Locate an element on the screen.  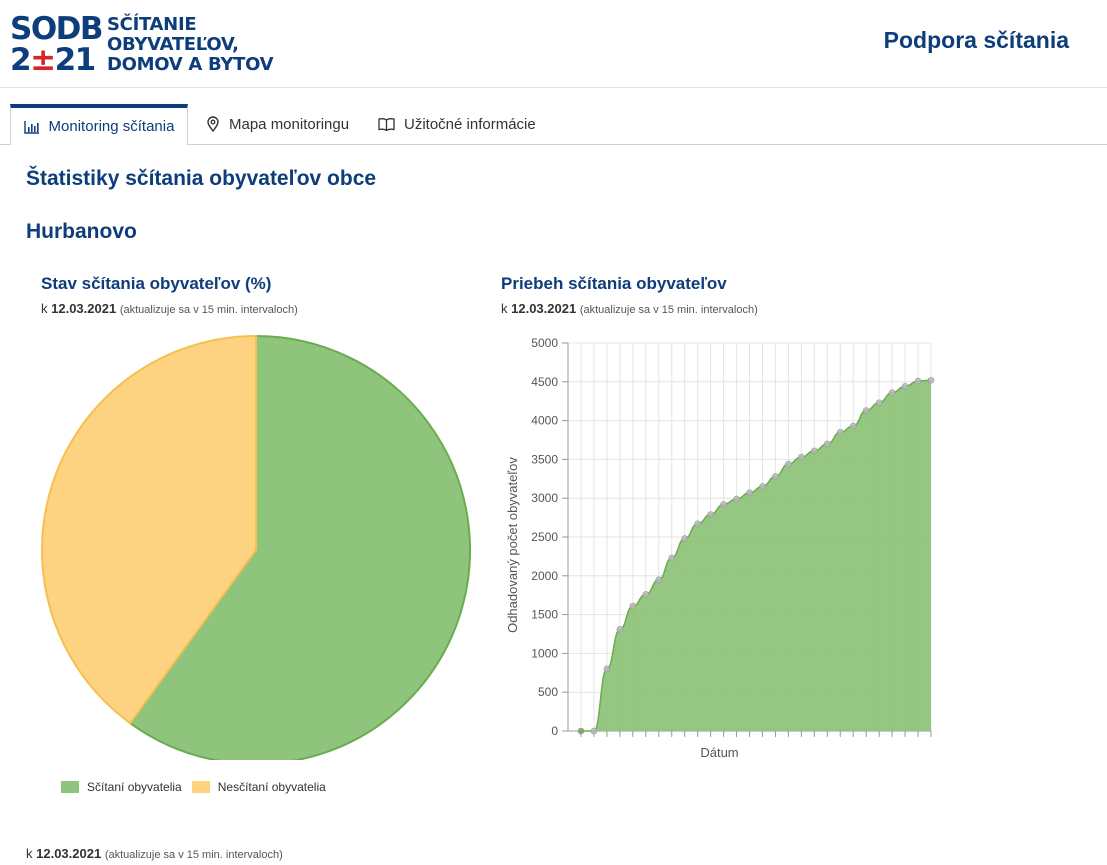
area-line is located at coordinates (756, 555).